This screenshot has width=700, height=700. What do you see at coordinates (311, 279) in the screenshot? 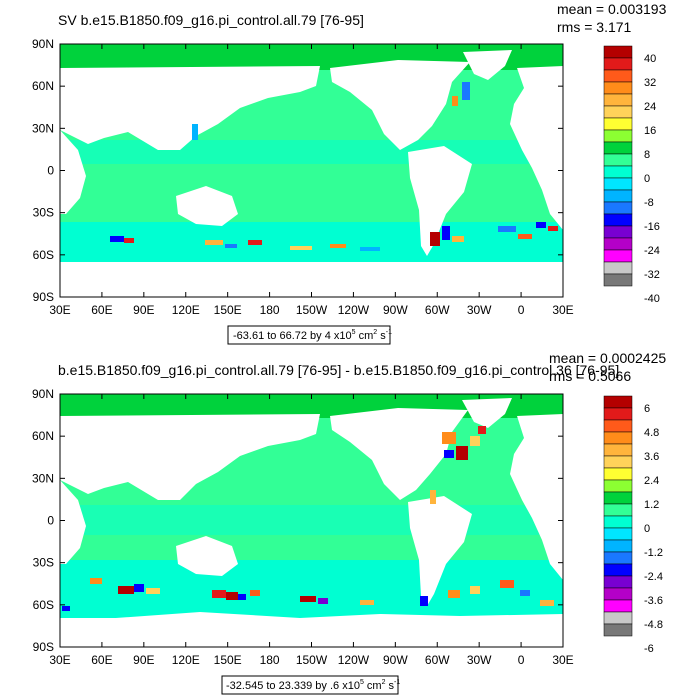
I see `panel-1-land-antarctica` at bounding box center [311, 279].